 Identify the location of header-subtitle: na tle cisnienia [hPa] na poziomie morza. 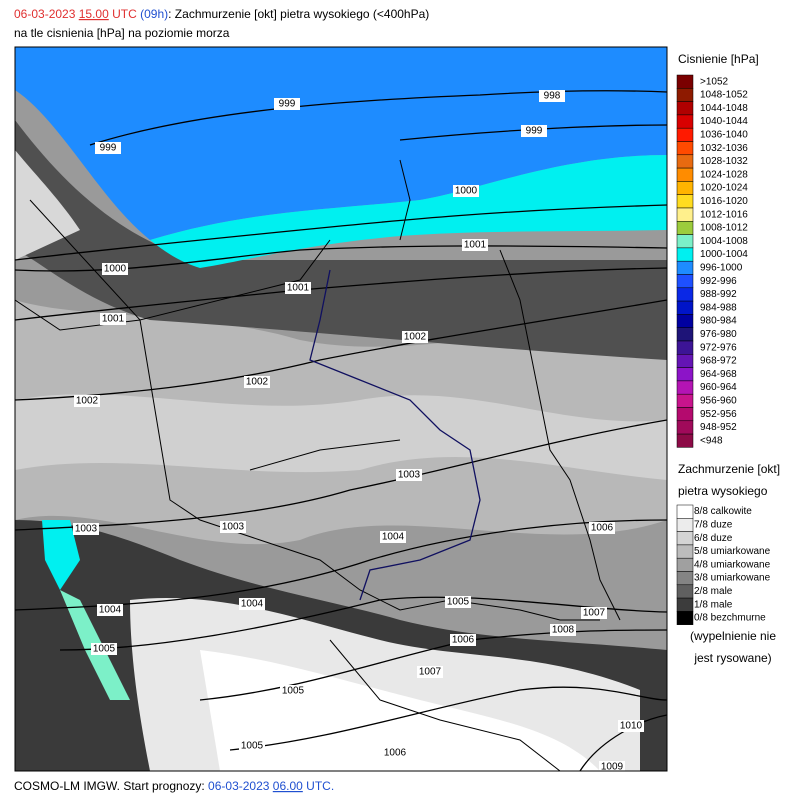
(122, 33).